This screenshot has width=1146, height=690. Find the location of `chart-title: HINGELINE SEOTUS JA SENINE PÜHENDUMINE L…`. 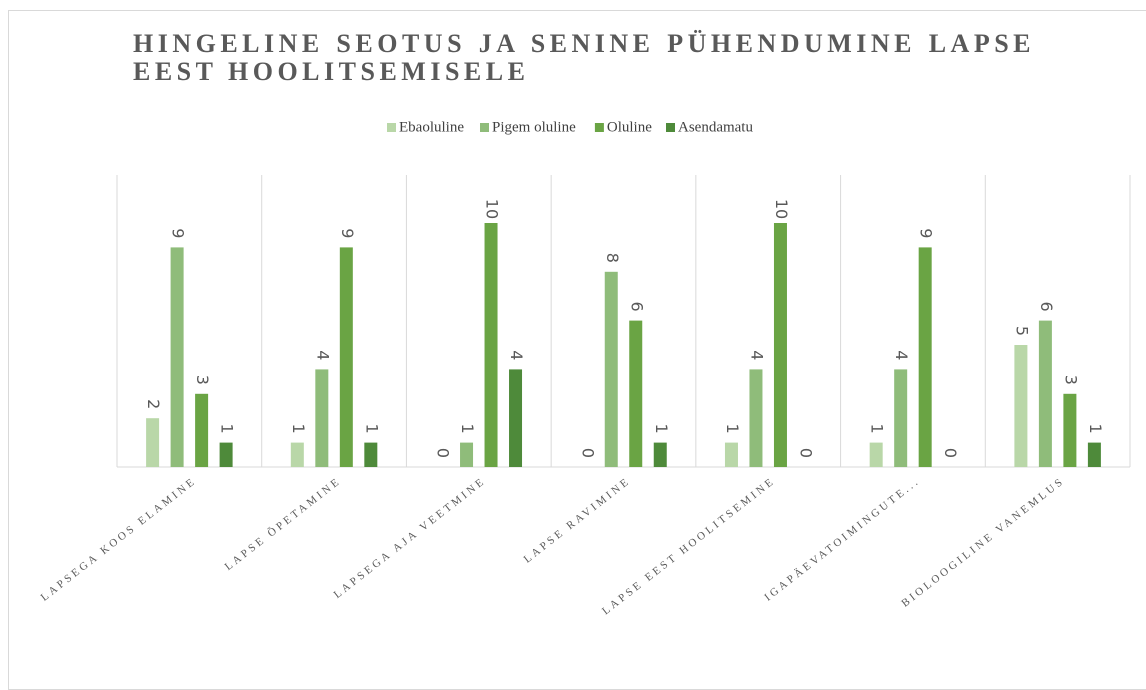

chart-title: HINGELINE SEOTUS JA SENINE PÜHENDUMINE L… is located at coordinates (584, 57).